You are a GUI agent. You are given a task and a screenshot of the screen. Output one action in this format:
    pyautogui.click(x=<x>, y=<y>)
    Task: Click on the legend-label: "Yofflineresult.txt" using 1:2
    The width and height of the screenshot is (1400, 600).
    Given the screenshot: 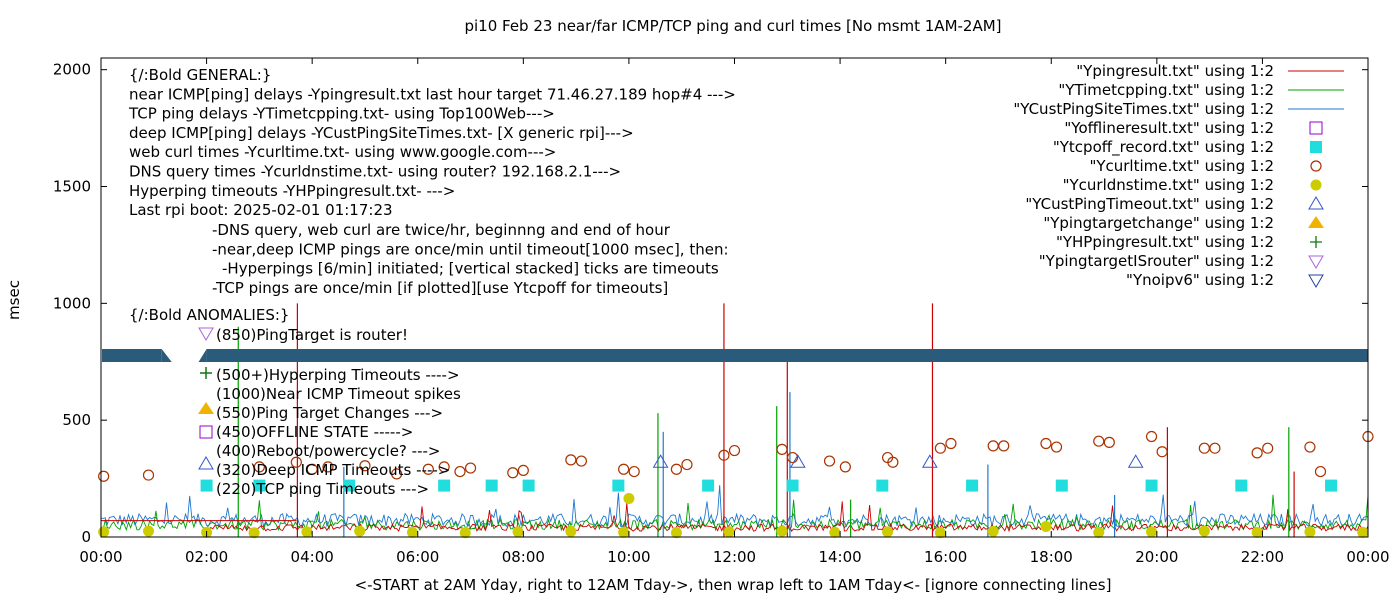 What is the action you would take?
    pyautogui.click(x=1169, y=128)
    